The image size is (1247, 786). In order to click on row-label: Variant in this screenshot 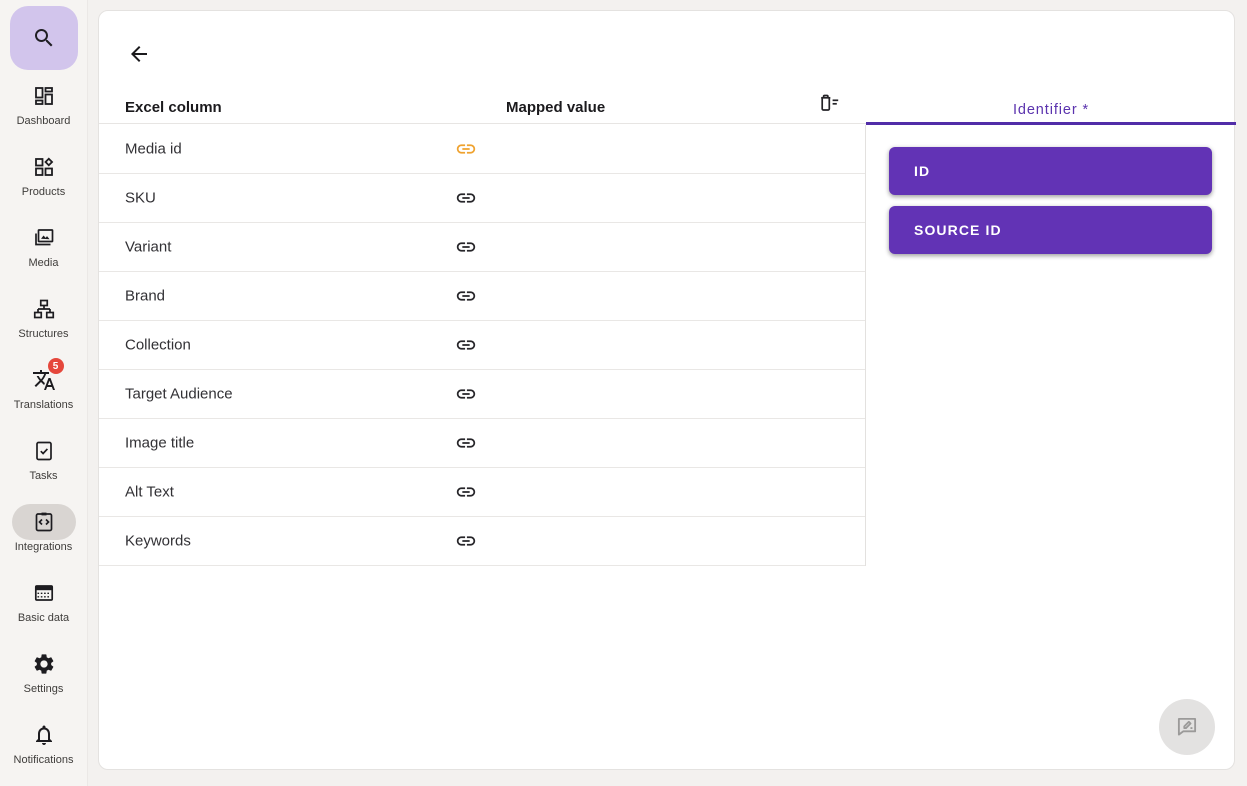, I will do `click(148, 247)`.